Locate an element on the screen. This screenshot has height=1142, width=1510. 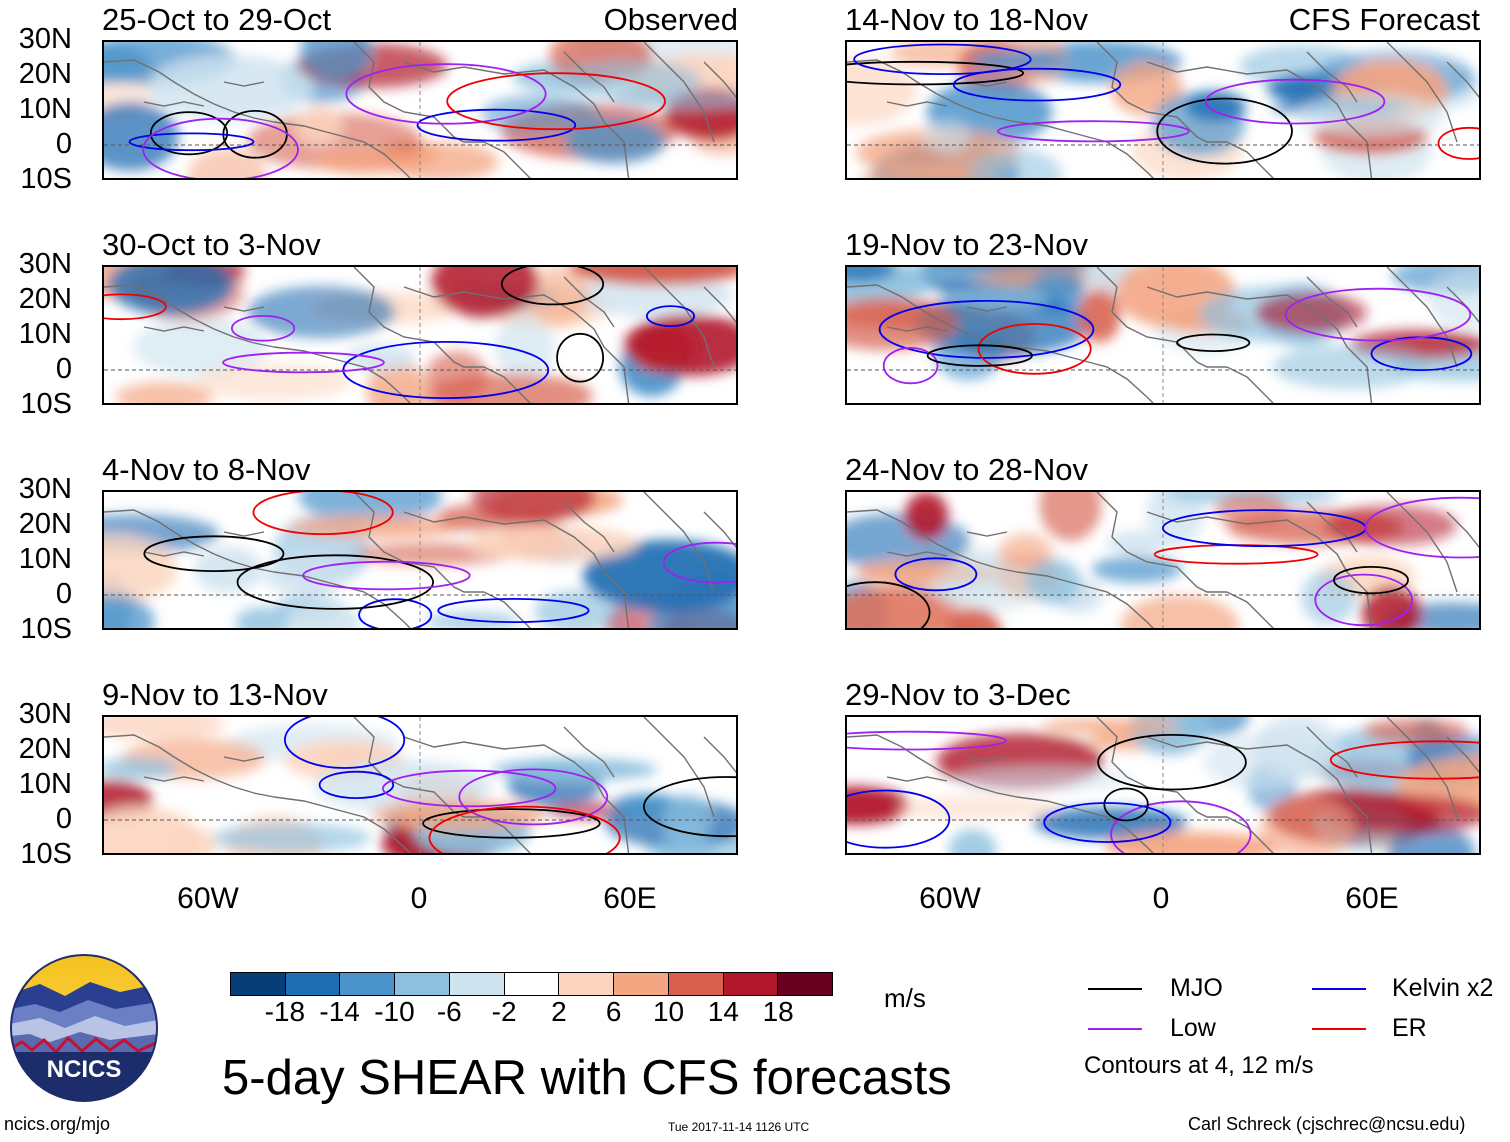
panel-title-1: 25-Oct to 29-Oct is located at coordinates (217, 19).